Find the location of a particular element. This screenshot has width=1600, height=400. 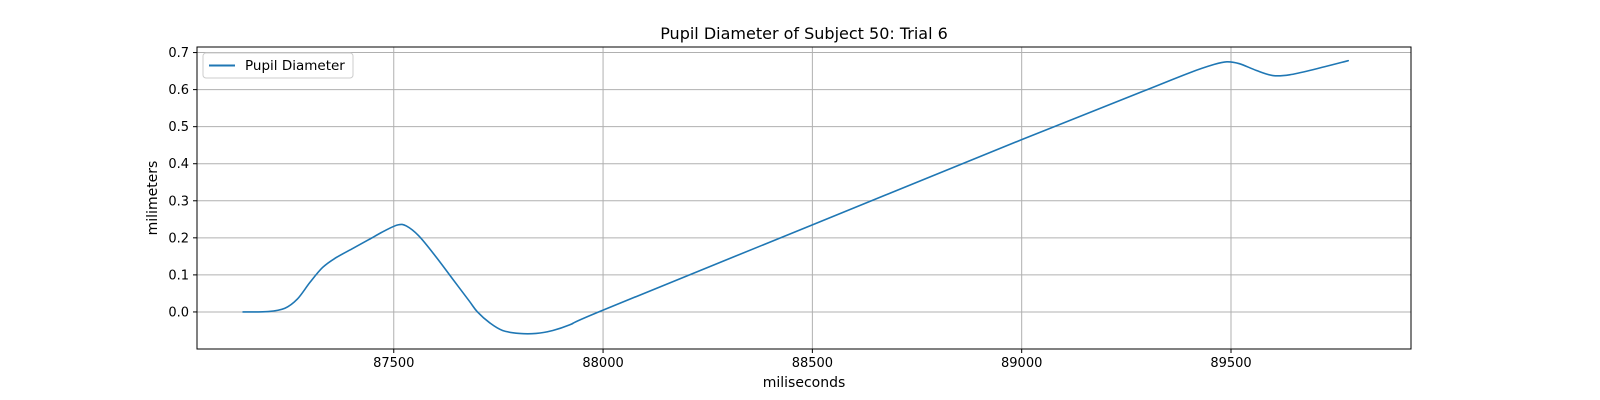

y-tick-label: 0.5 is located at coordinates (178, 127).